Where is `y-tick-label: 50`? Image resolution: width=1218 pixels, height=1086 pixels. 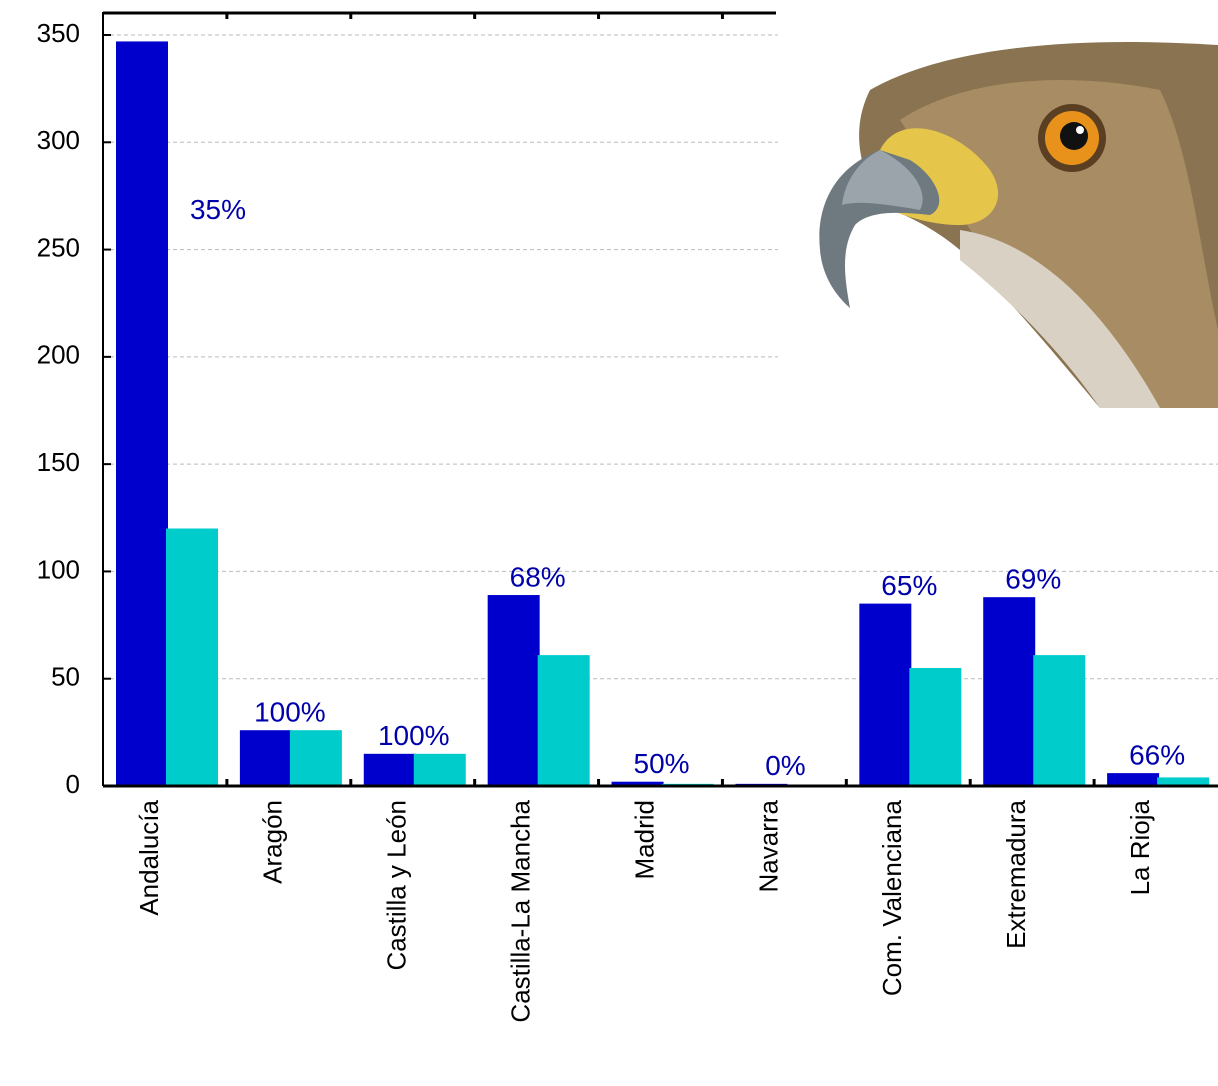
y-tick-label: 50 is located at coordinates (65, 677).